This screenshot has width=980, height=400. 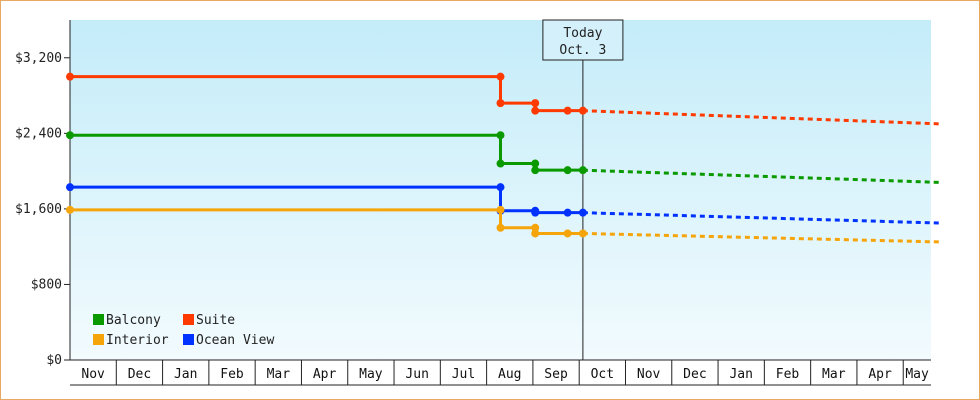 I want to click on legend-label-balcony: Balcony, so click(x=133, y=320).